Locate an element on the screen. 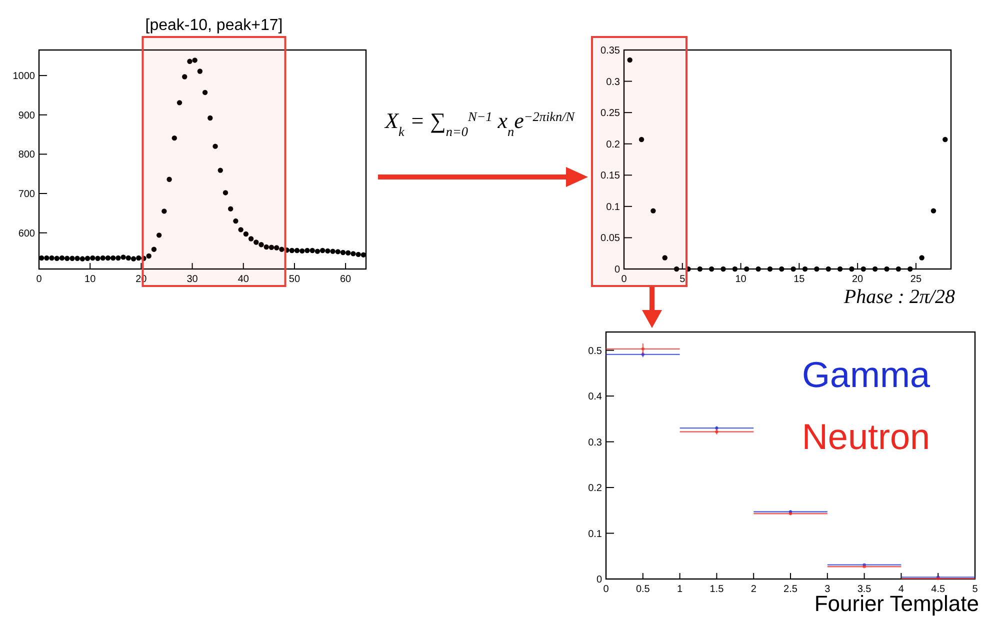 The height and width of the screenshot is (617, 990). series-label: Neutron is located at coordinates (866, 436).